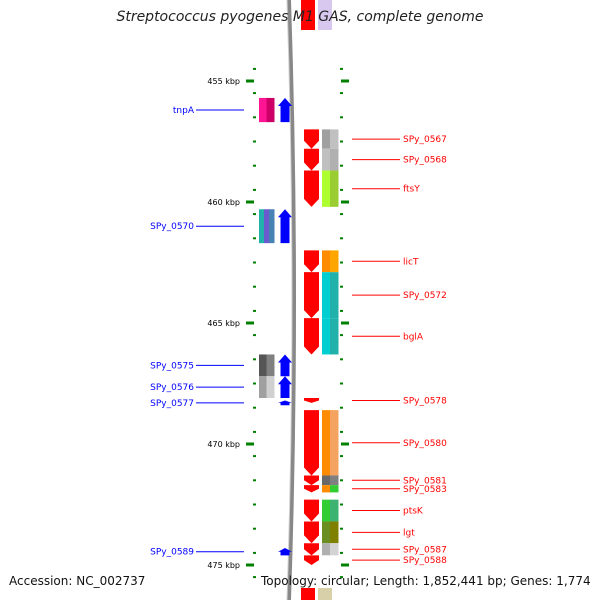 This screenshot has width=600, height=604. What do you see at coordinates (172, 366) in the screenshot?
I see `gene-label: SPy_0575` at bounding box center [172, 366].